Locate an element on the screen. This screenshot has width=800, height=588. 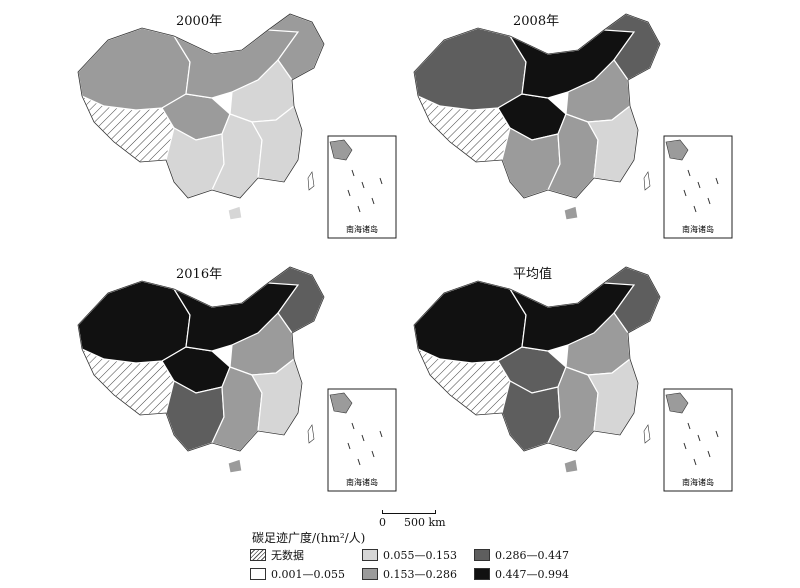
legend-label: 0.286—0.447 is located at coordinates (532, 555).